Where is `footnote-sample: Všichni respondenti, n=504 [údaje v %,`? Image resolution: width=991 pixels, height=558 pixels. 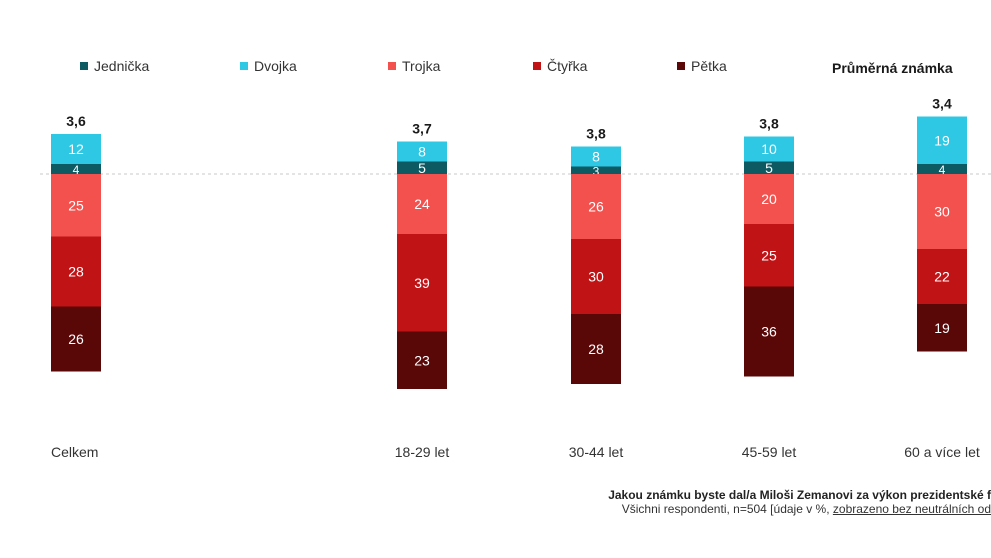 footnote-sample: Všichni respondenti, n=504 [údaje v %, is located at coordinates (727, 509).